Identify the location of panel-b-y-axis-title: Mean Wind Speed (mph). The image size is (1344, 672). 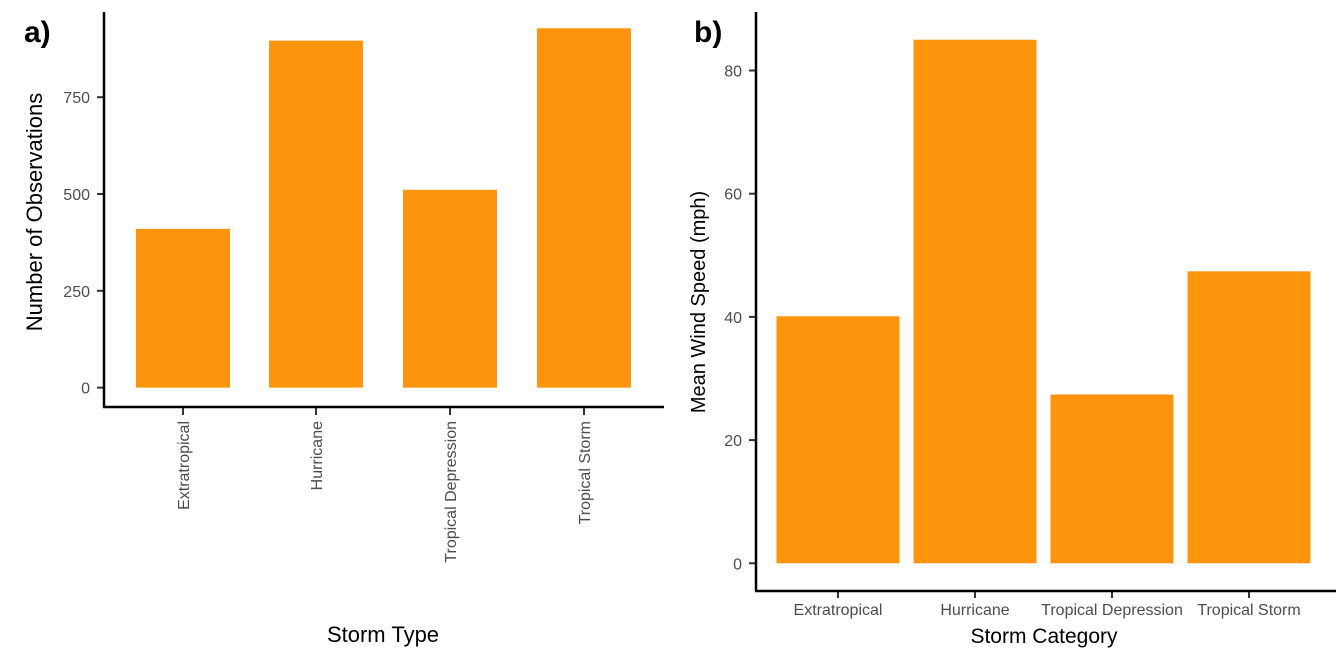
(699, 302).